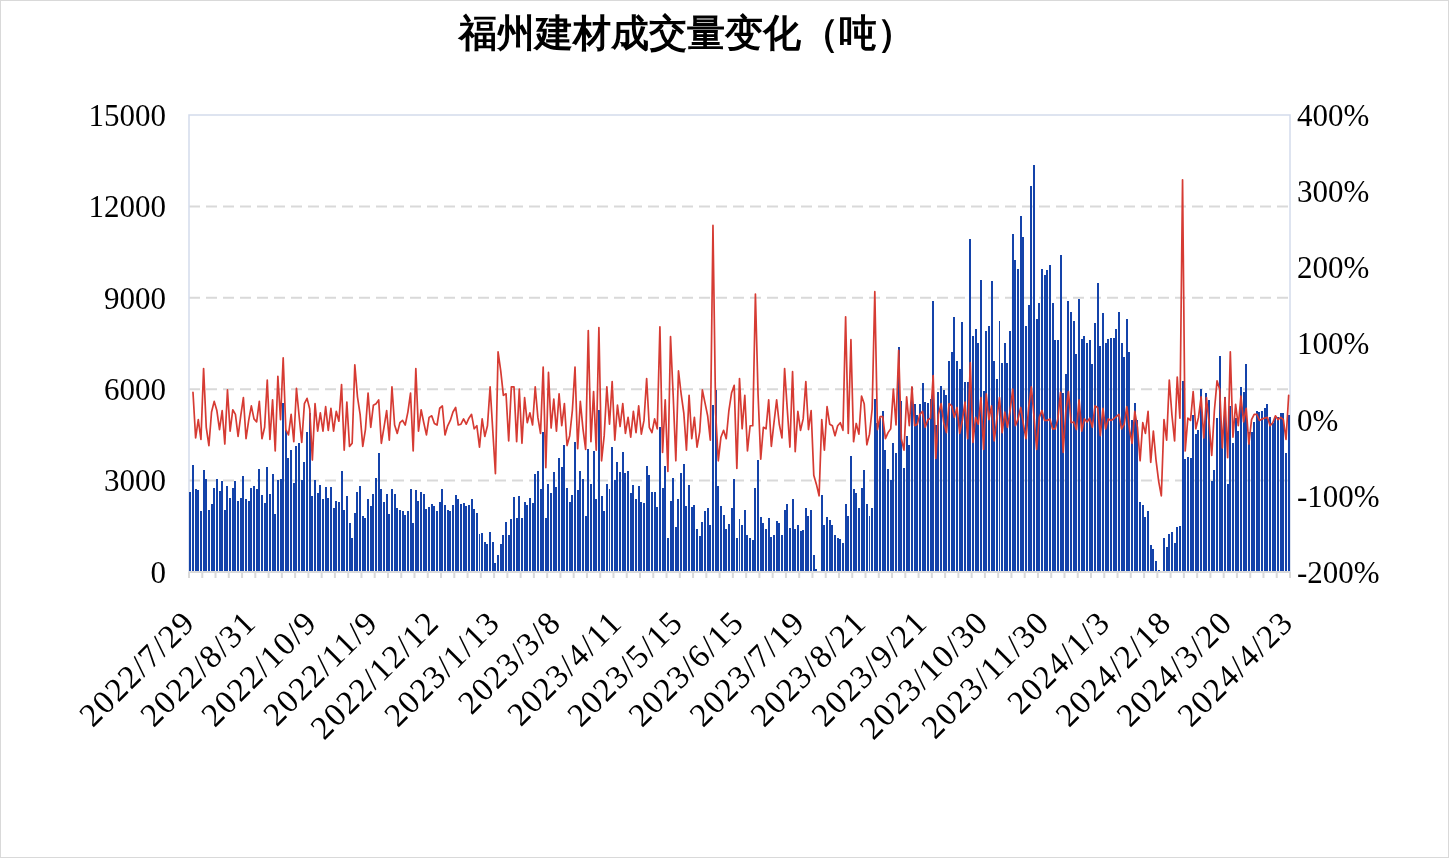  What do you see at coordinates (127, 115) in the screenshot?
I see `y-tick-label: 15000` at bounding box center [127, 115].